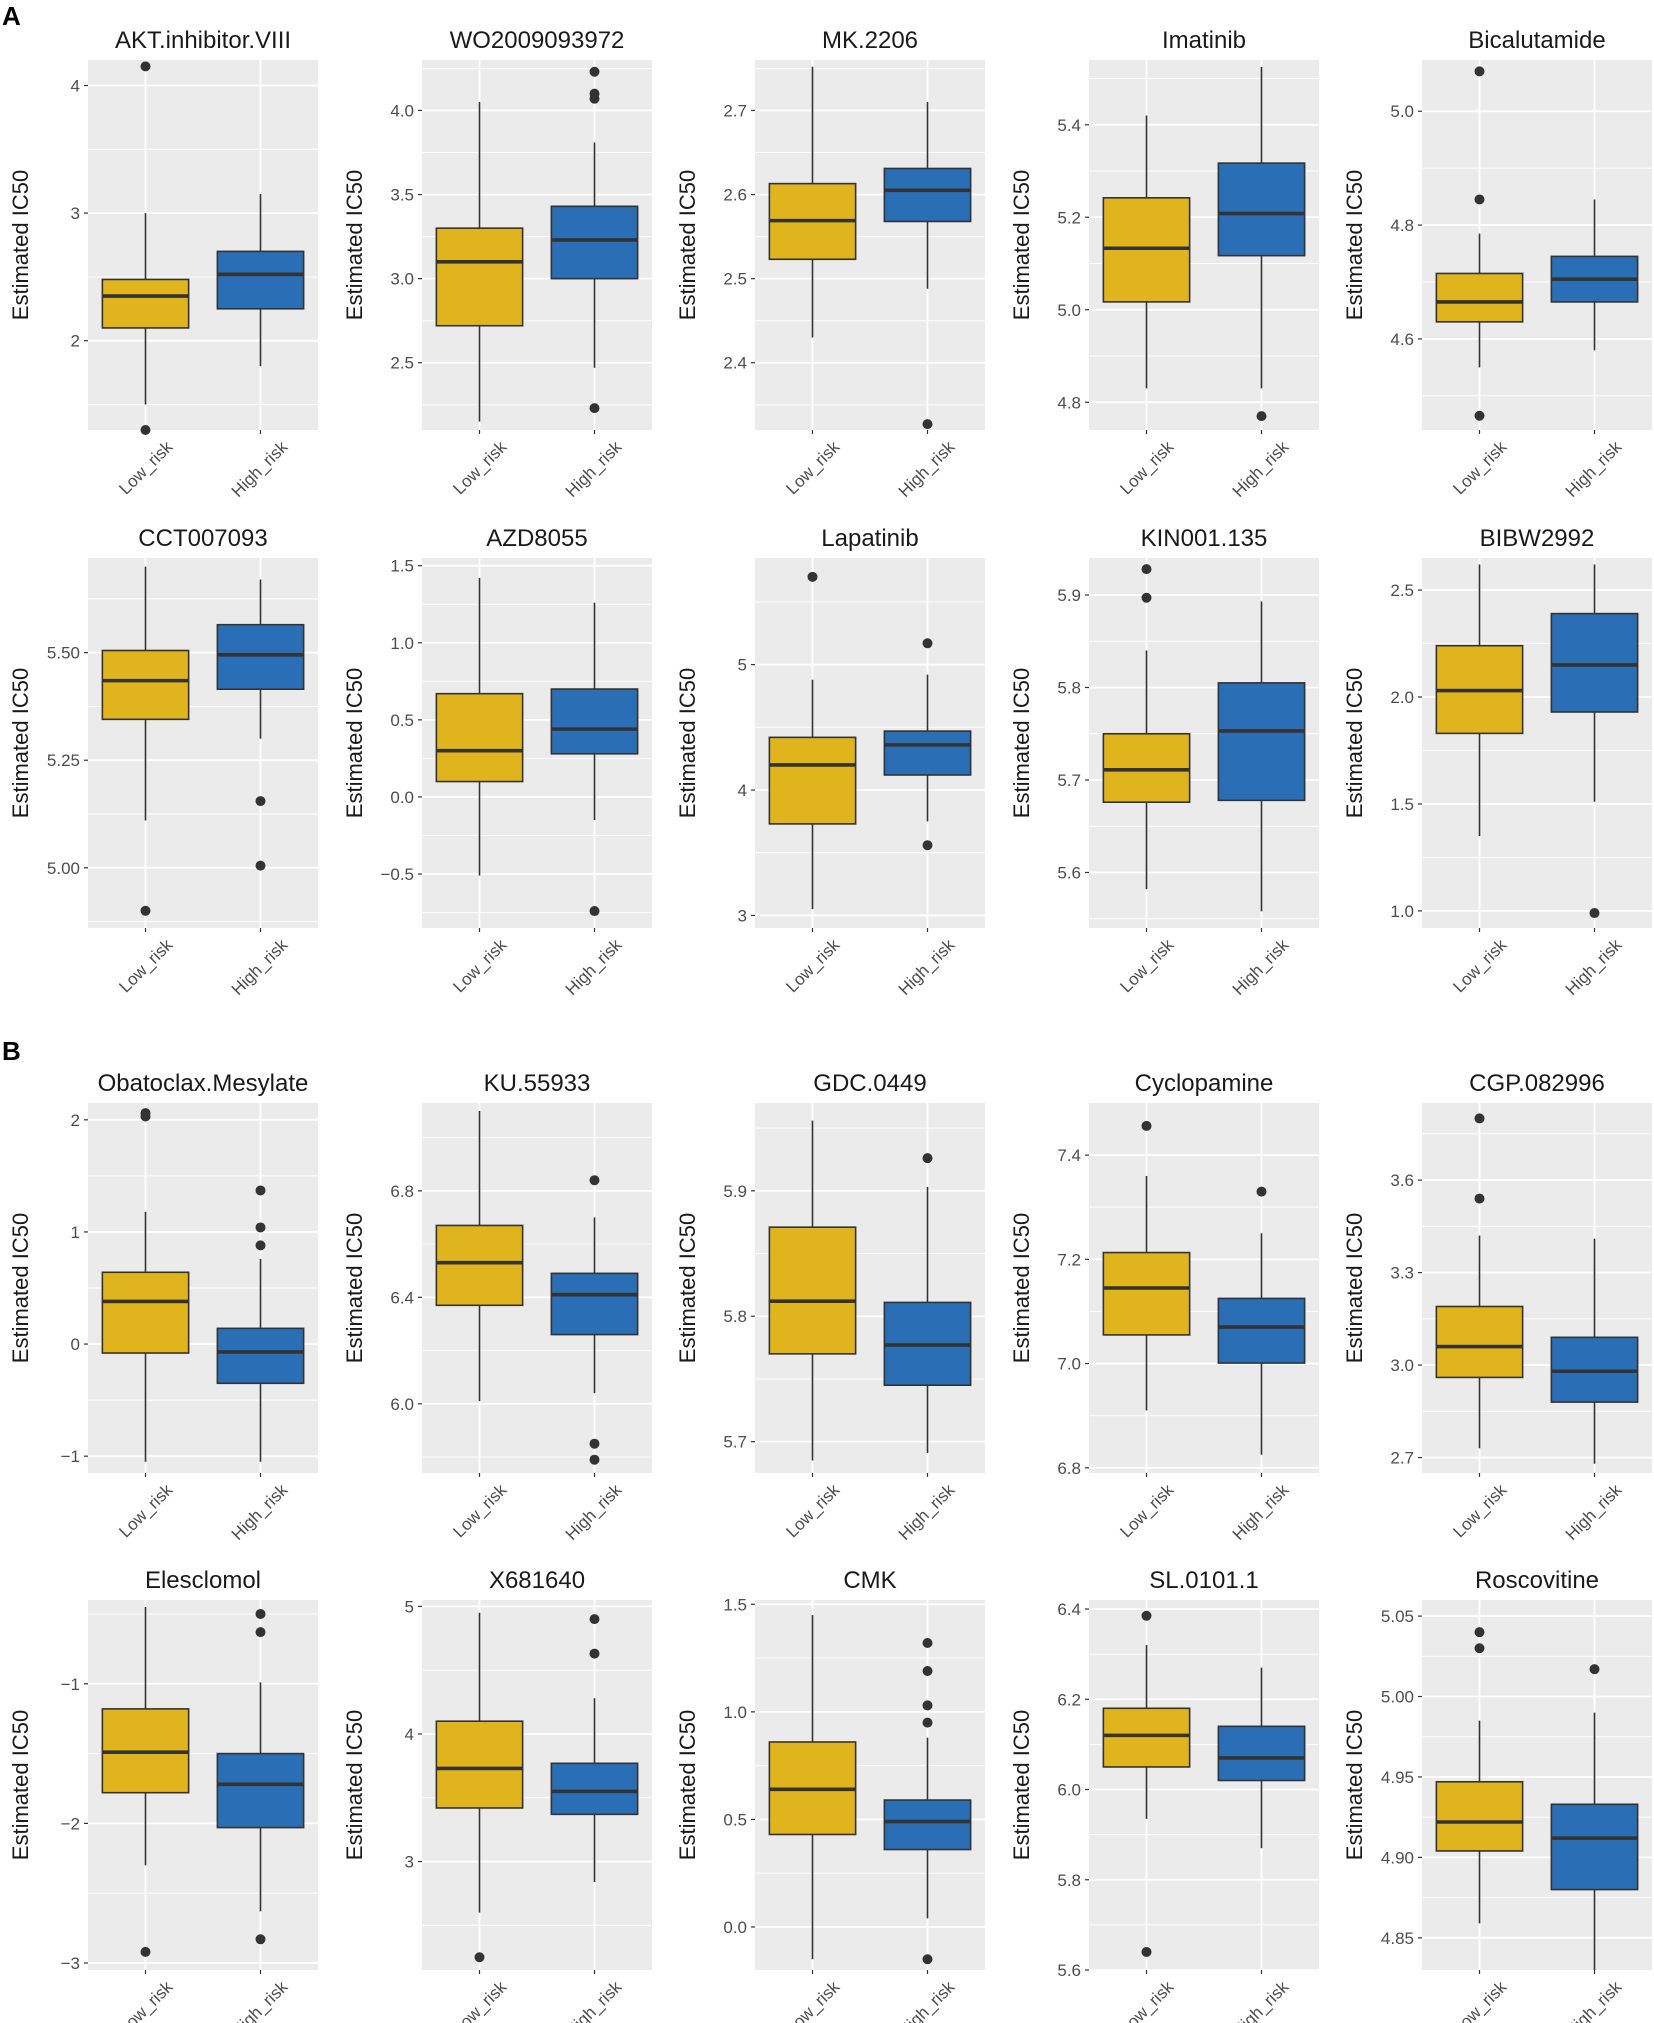 This screenshot has width=1654, height=2023. What do you see at coordinates (1069, 1259) in the screenshot?
I see `y-tick-label: 7.2` at bounding box center [1069, 1259].